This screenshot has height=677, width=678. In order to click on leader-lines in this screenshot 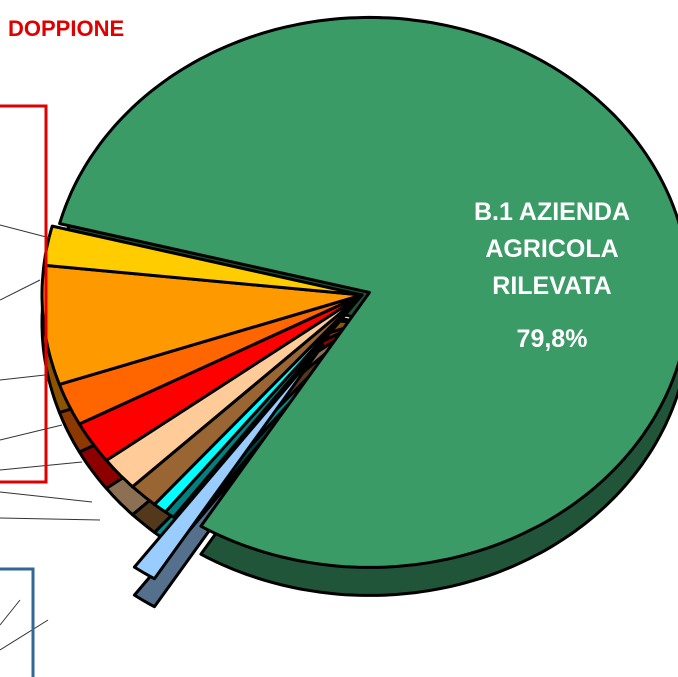, I will do `click(50, 437)`.